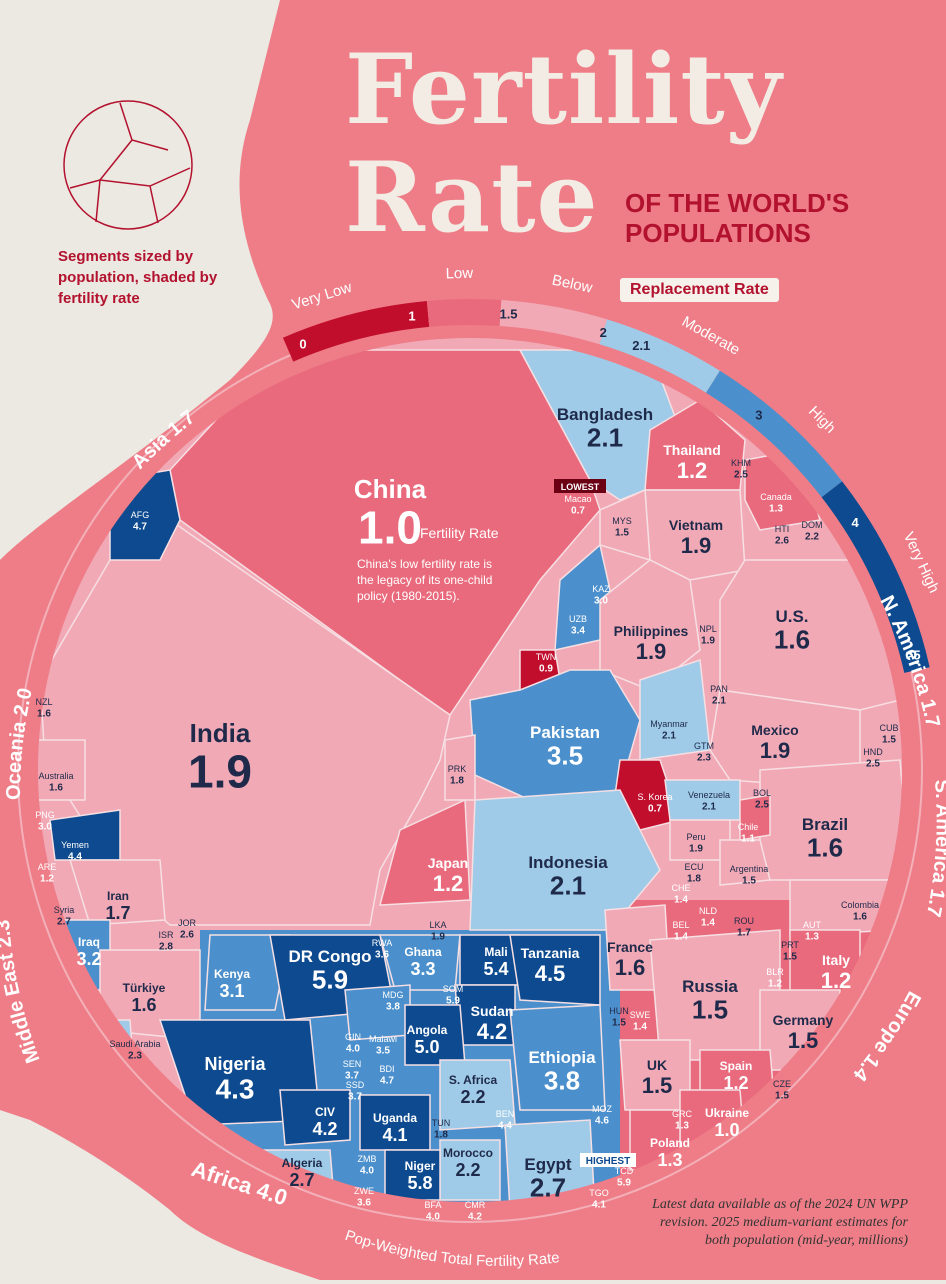  What do you see at coordinates (88, 959) in the screenshot?
I see `value-iraq: 3.2` at bounding box center [88, 959].